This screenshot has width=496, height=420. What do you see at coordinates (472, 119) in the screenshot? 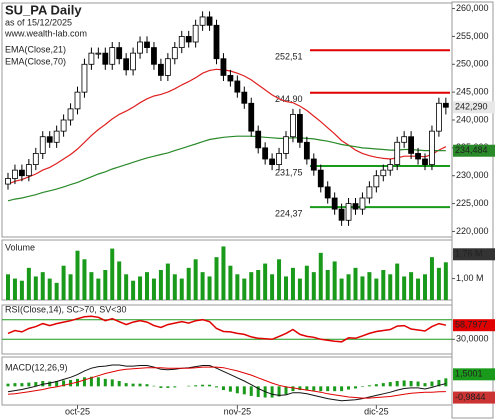
I see `y-tick-label: 240,000` at bounding box center [472, 119].